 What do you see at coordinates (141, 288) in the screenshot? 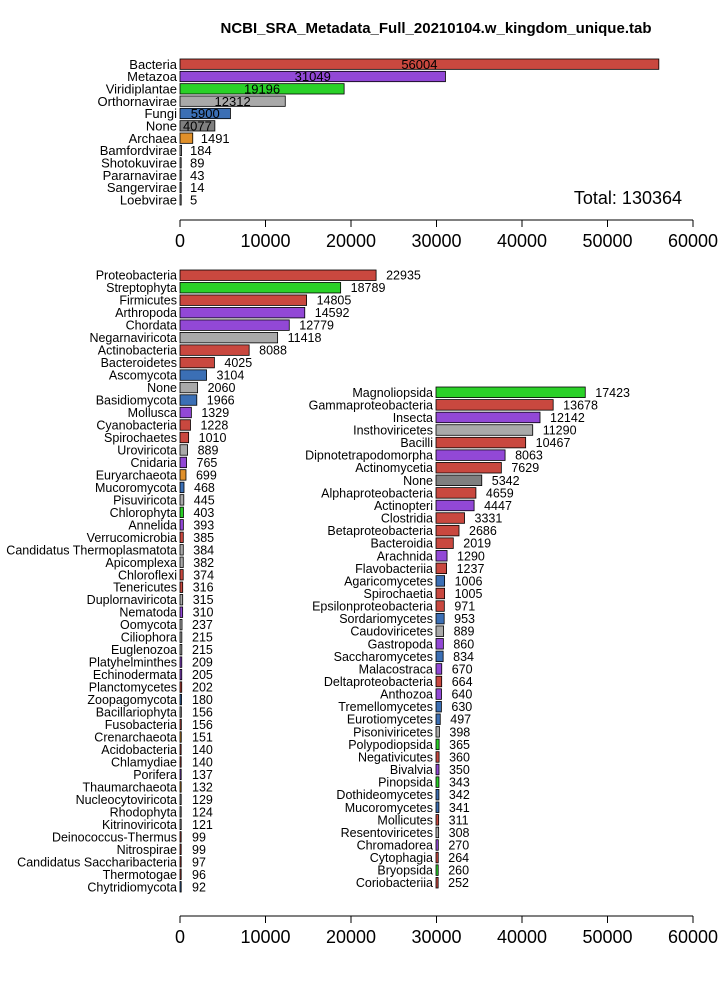
I see `category-label: Streptophyta` at bounding box center [141, 288].